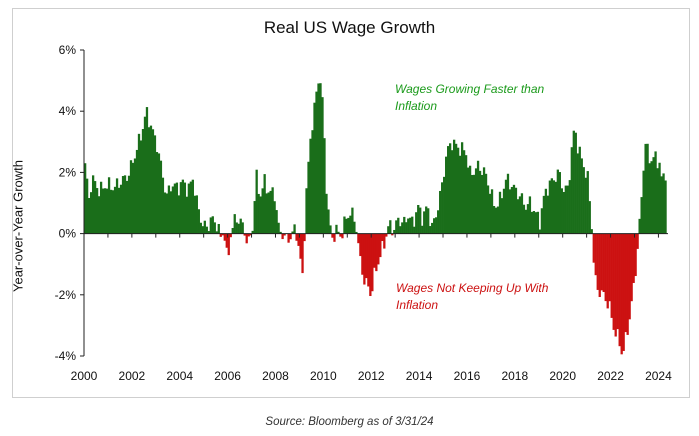 The height and width of the screenshot is (436, 699). What do you see at coordinates (417, 305) in the screenshot?
I see `annotation-text: Inflation` at bounding box center [417, 305].